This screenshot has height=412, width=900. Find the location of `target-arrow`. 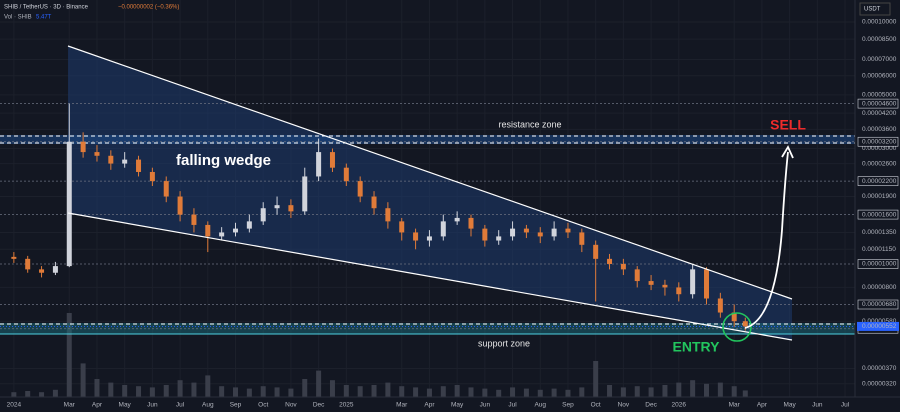

target-arrow is located at coordinates (766, 240).